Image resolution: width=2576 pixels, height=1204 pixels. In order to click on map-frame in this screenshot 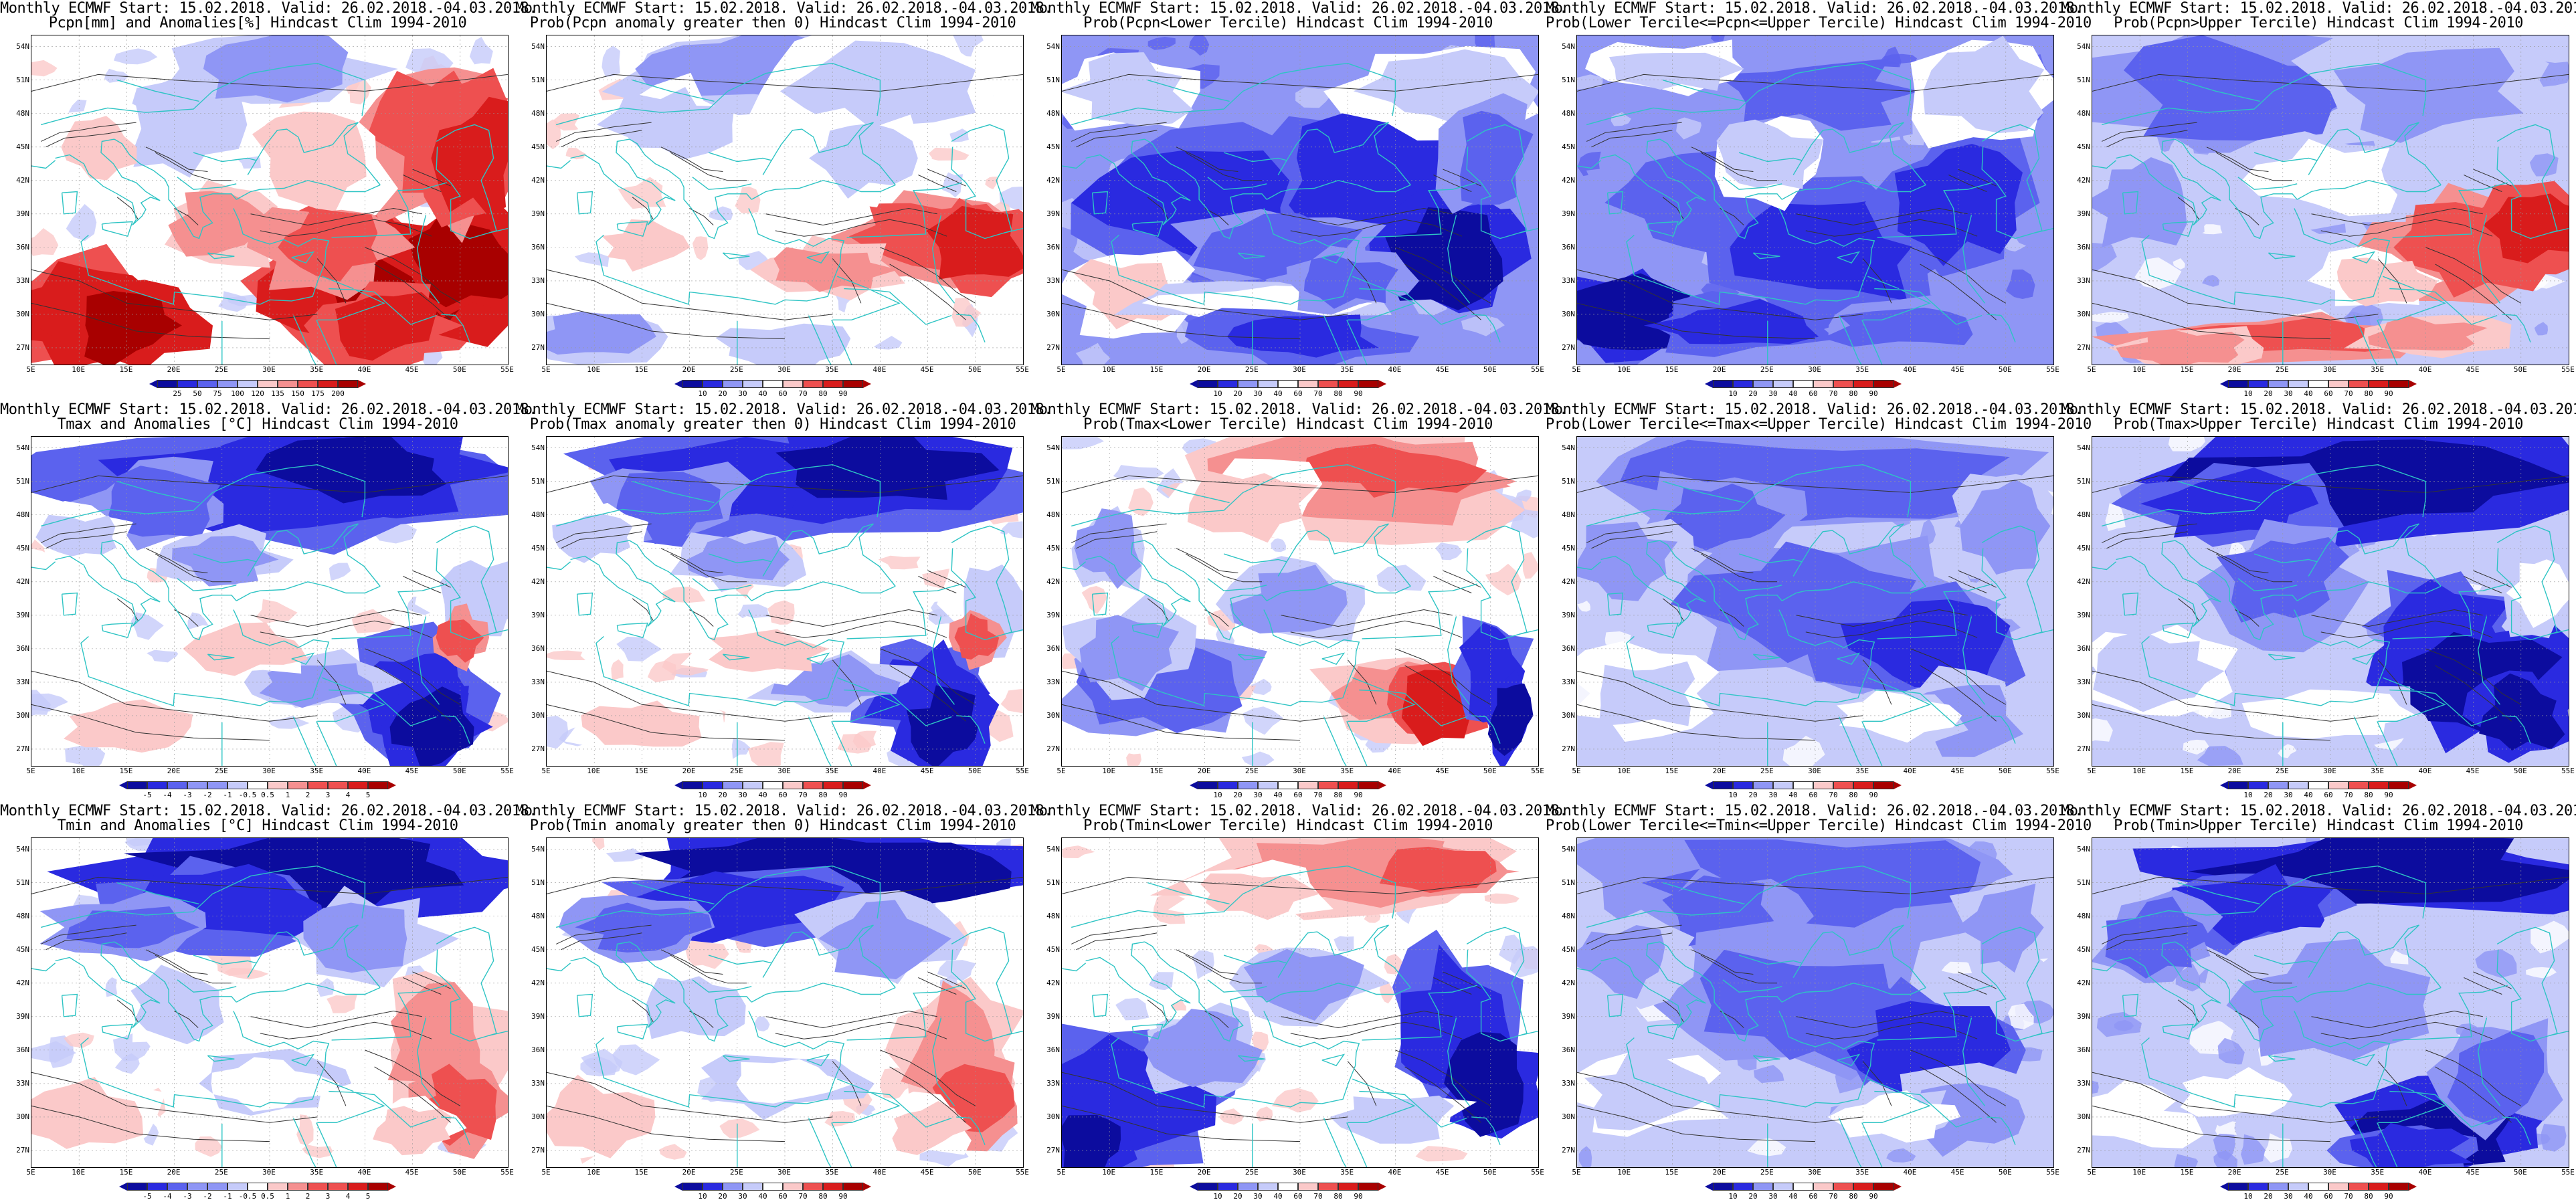, I will do `click(270, 200)`.